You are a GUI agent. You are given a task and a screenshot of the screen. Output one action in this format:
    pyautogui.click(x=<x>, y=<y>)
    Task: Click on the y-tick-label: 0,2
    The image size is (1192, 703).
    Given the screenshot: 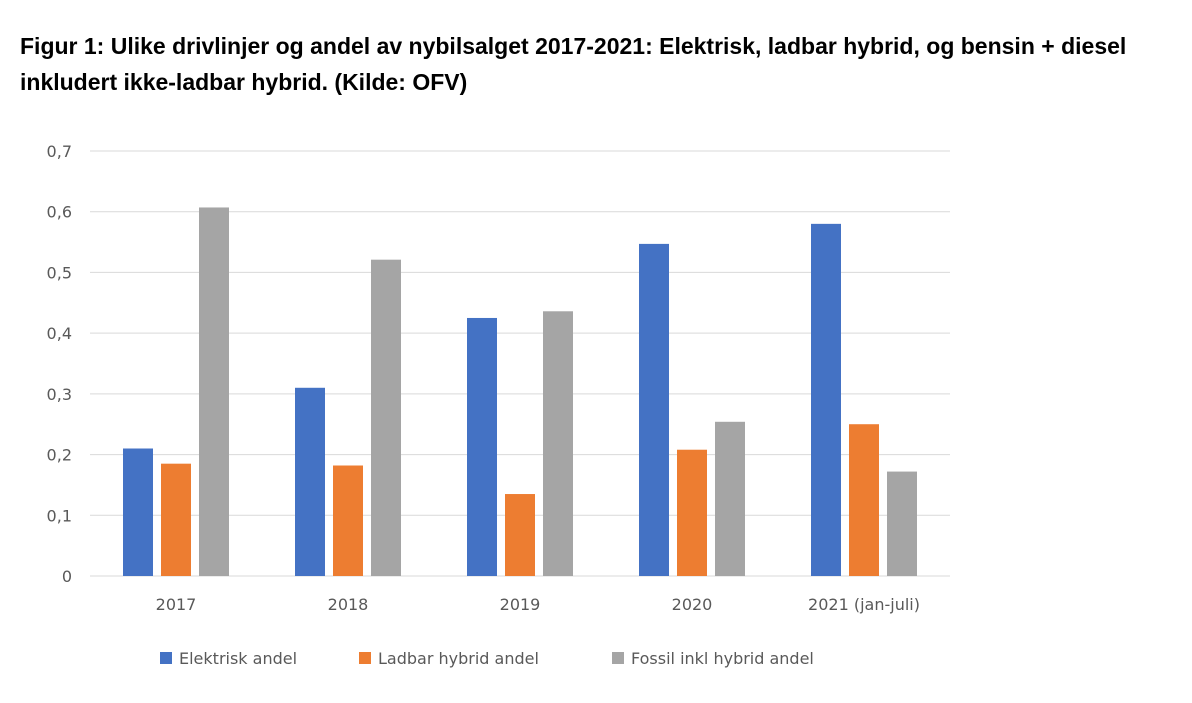 What is the action you would take?
    pyautogui.click(x=59, y=455)
    